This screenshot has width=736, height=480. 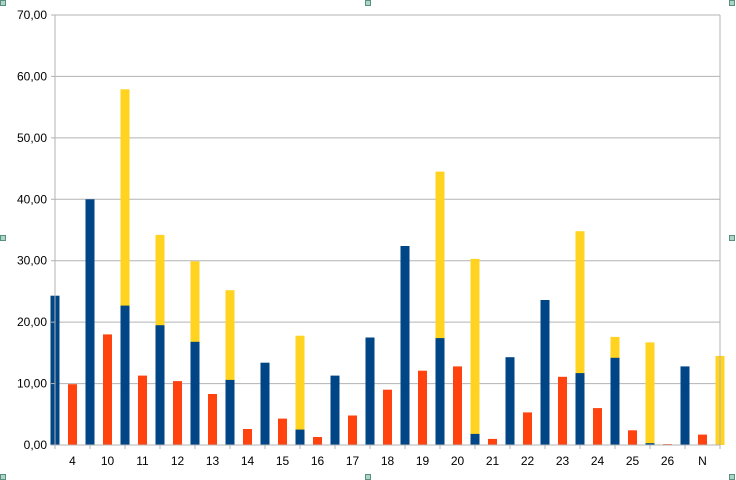 I want to click on x-tick-label: 13, so click(x=213, y=461).